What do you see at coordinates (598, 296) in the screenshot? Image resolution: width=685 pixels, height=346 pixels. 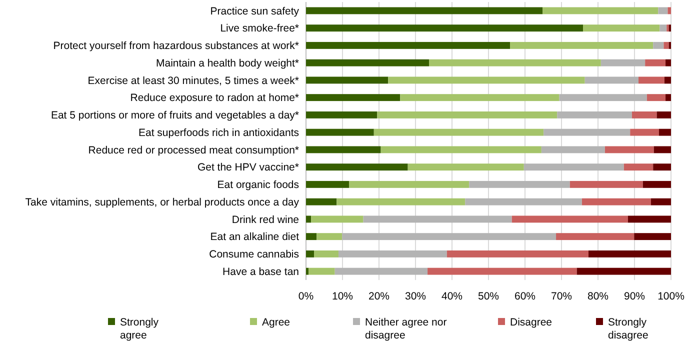 I see `x-tick-label: 80%` at bounding box center [598, 296].